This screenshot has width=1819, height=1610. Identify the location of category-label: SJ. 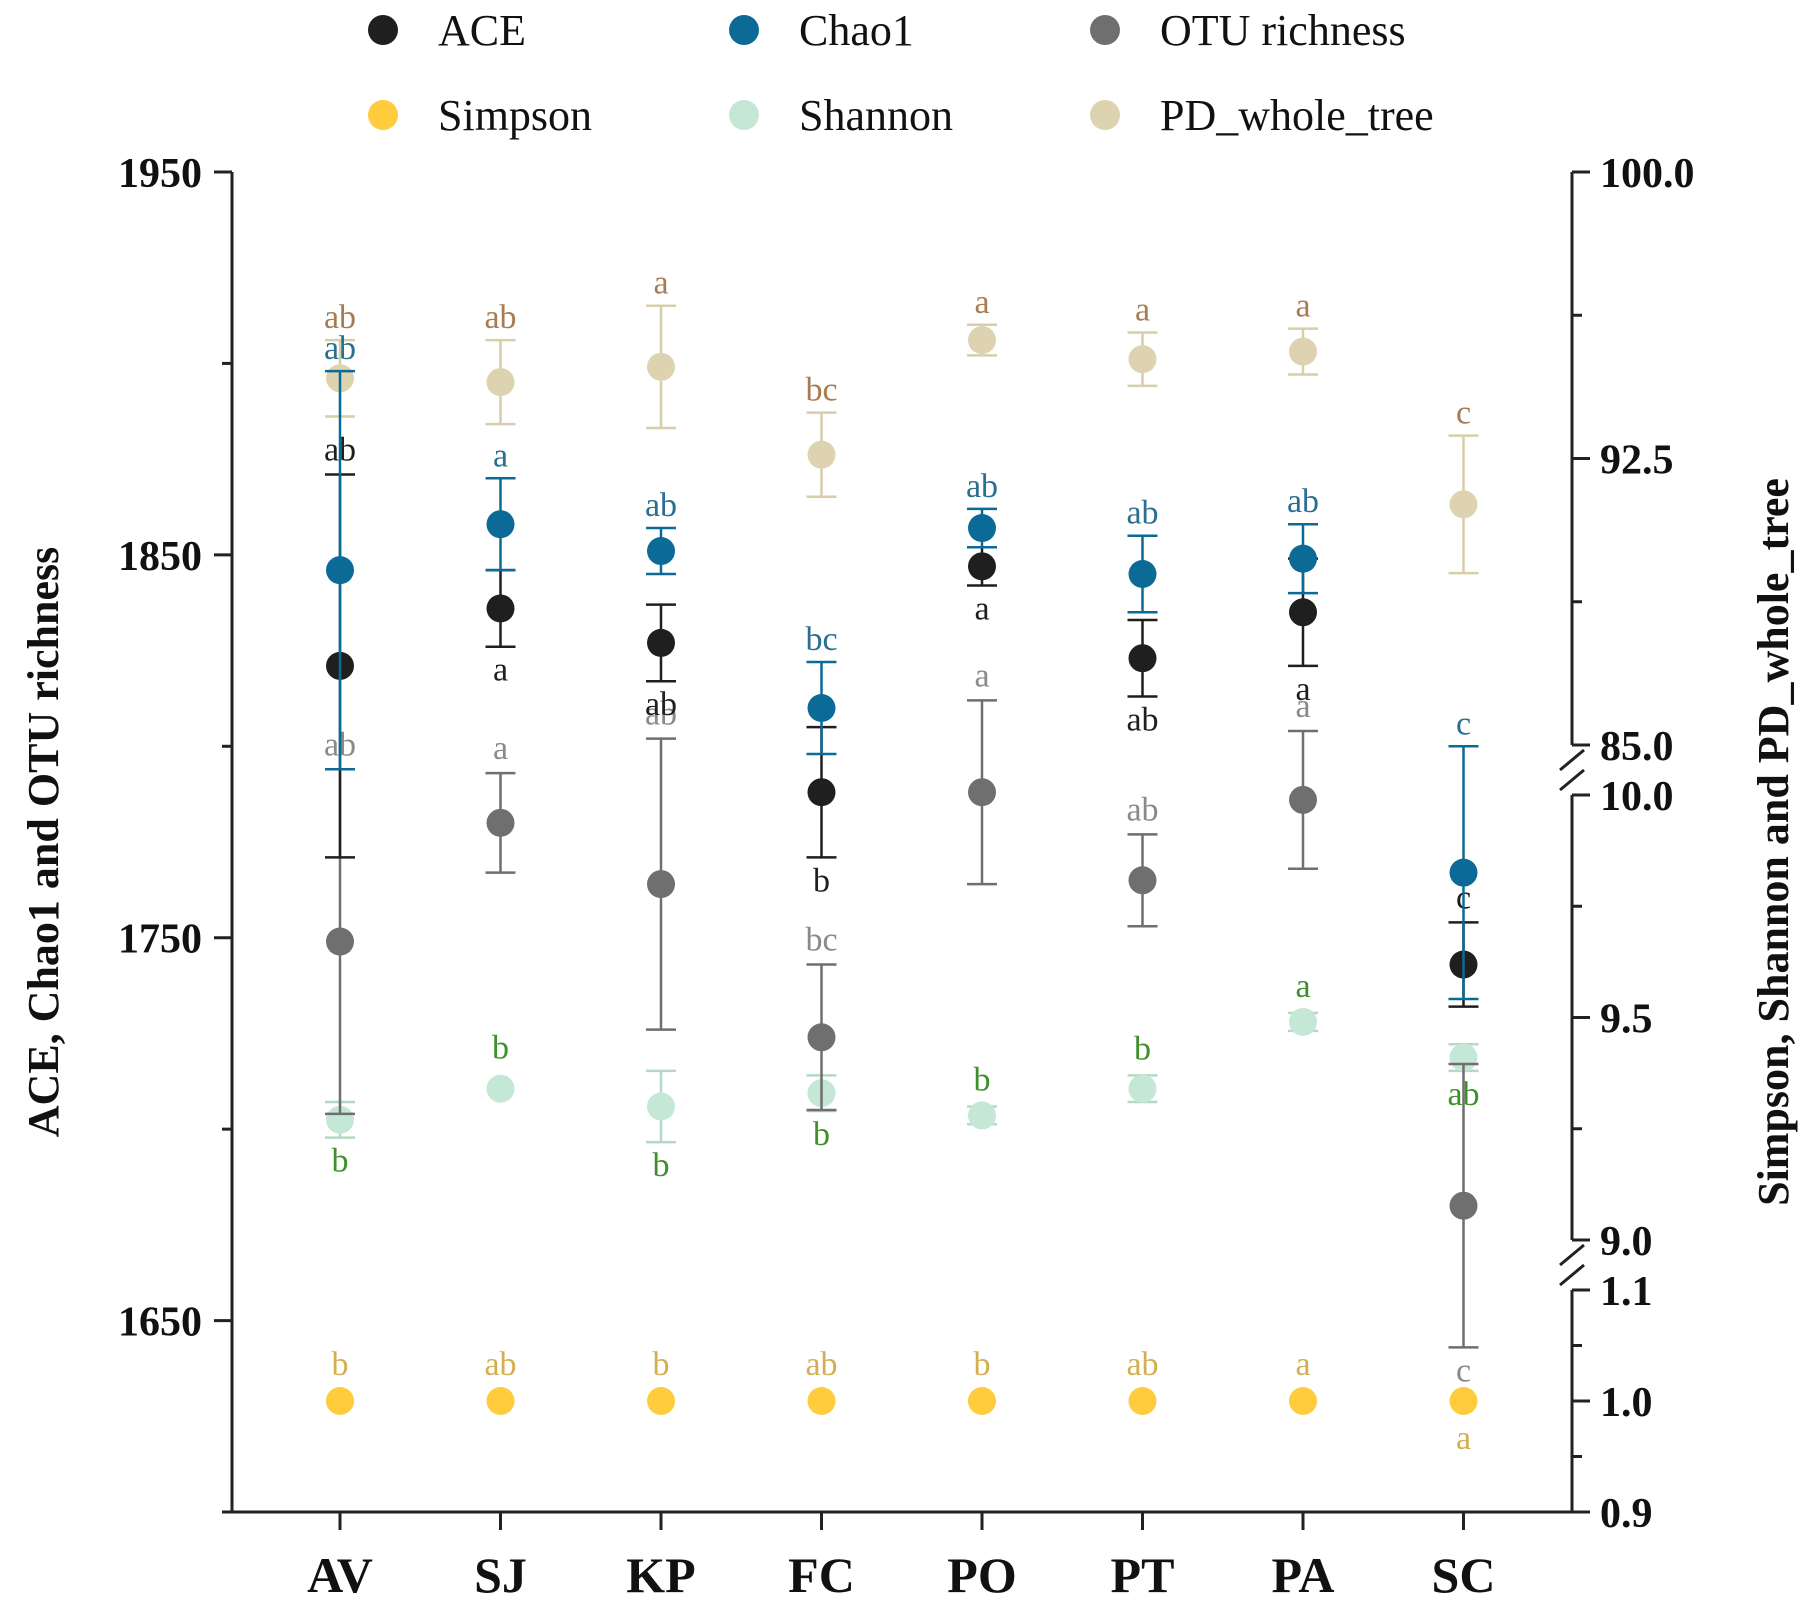
(500, 1575).